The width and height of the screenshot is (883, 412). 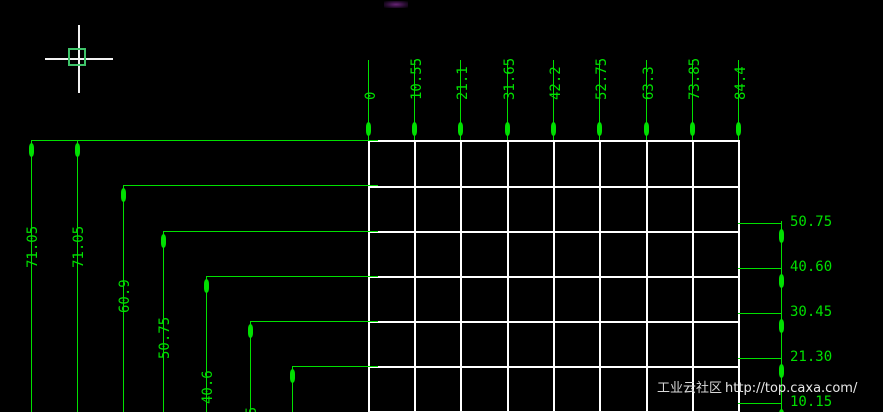 What do you see at coordinates (252, 409) in the screenshot?
I see `left-dimension-label: 30.45` at bounding box center [252, 409].